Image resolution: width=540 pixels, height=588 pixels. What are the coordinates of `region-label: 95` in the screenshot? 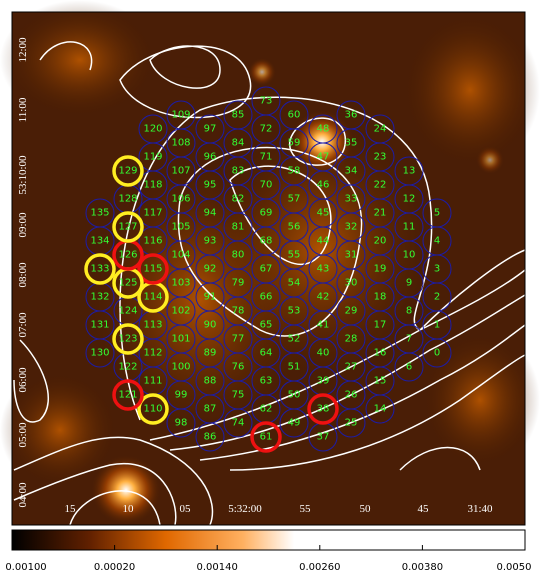 It's located at (210, 185).